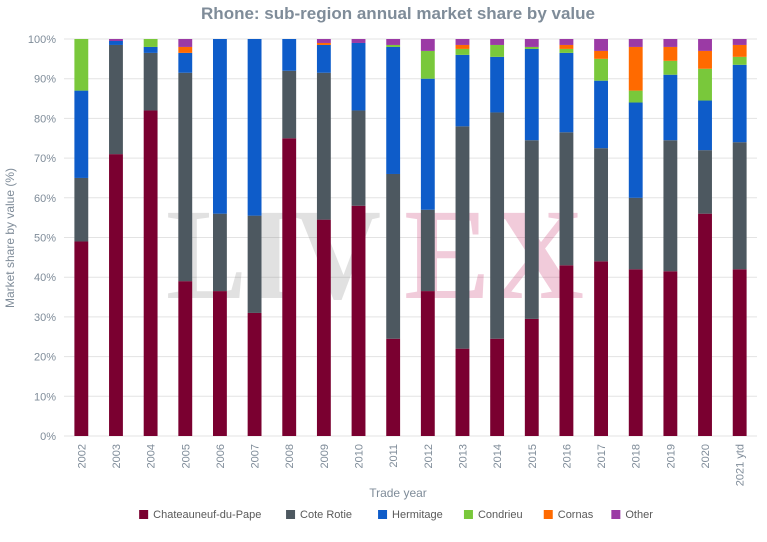 The width and height of the screenshot is (767, 542). What do you see at coordinates (566, 350) in the screenshot?
I see `bar-chateauneuf-du-pape-2016` at bounding box center [566, 350].